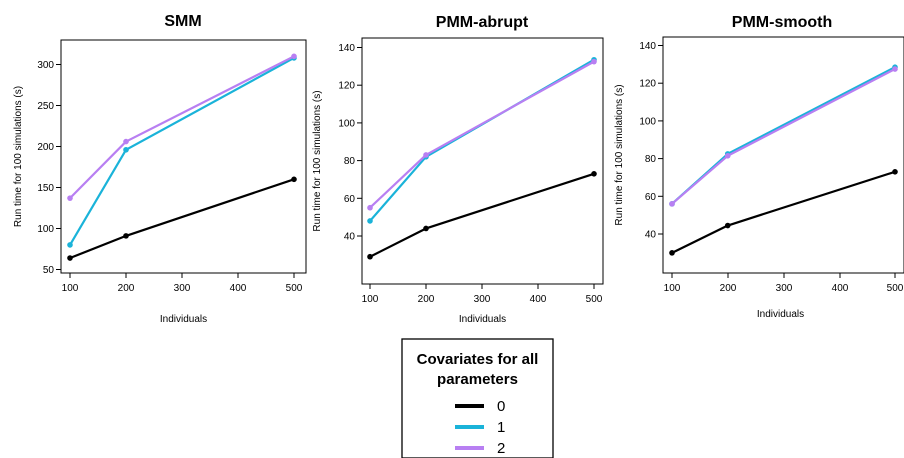 The width and height of the screenshot is (904, 458). What do you see at coordinates (501, 448) in the screenshot?
I see `legend-label-2: 2` at bounding box center [501, 448].